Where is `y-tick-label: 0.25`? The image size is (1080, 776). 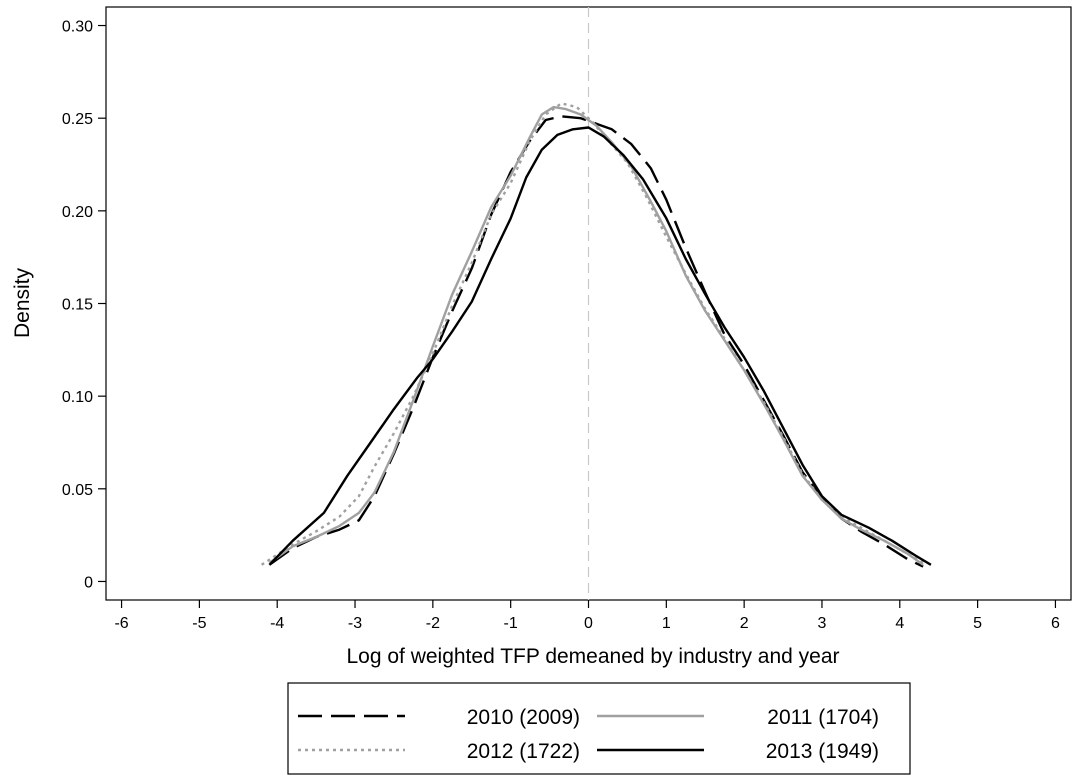 y-tick-label: 0.25 is located at coordinates (77, 119).